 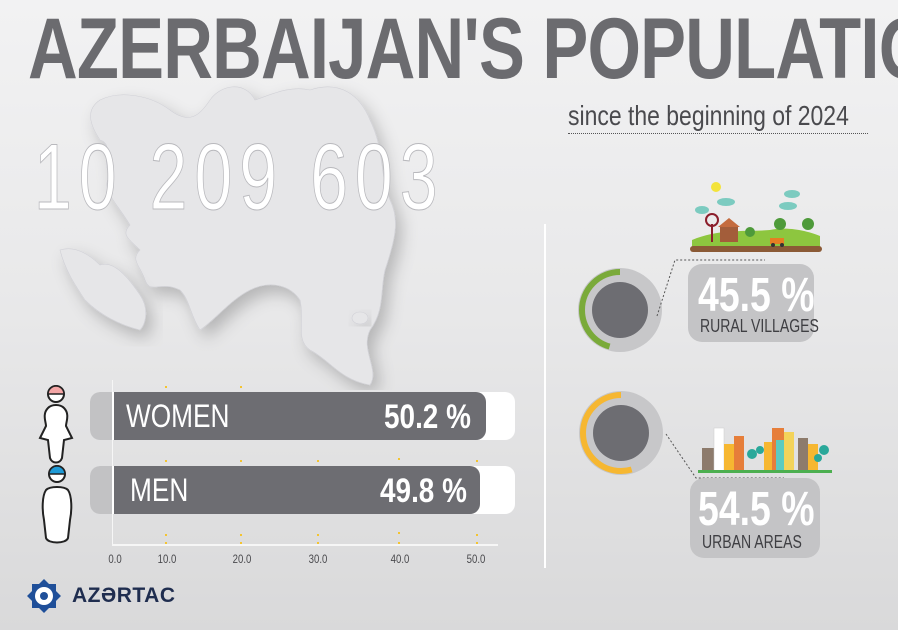 What do you see at coordinates (178, 416) in the screenshot?
I see `bar-label-women: WOMEN` at bounding box center [178, 416].